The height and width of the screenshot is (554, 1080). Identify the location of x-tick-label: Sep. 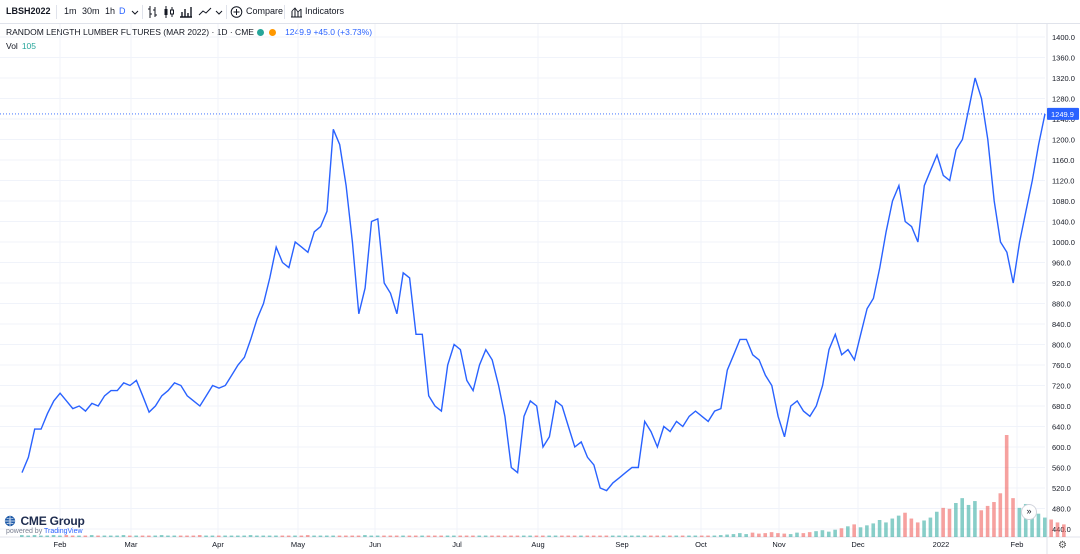
(621, 544).